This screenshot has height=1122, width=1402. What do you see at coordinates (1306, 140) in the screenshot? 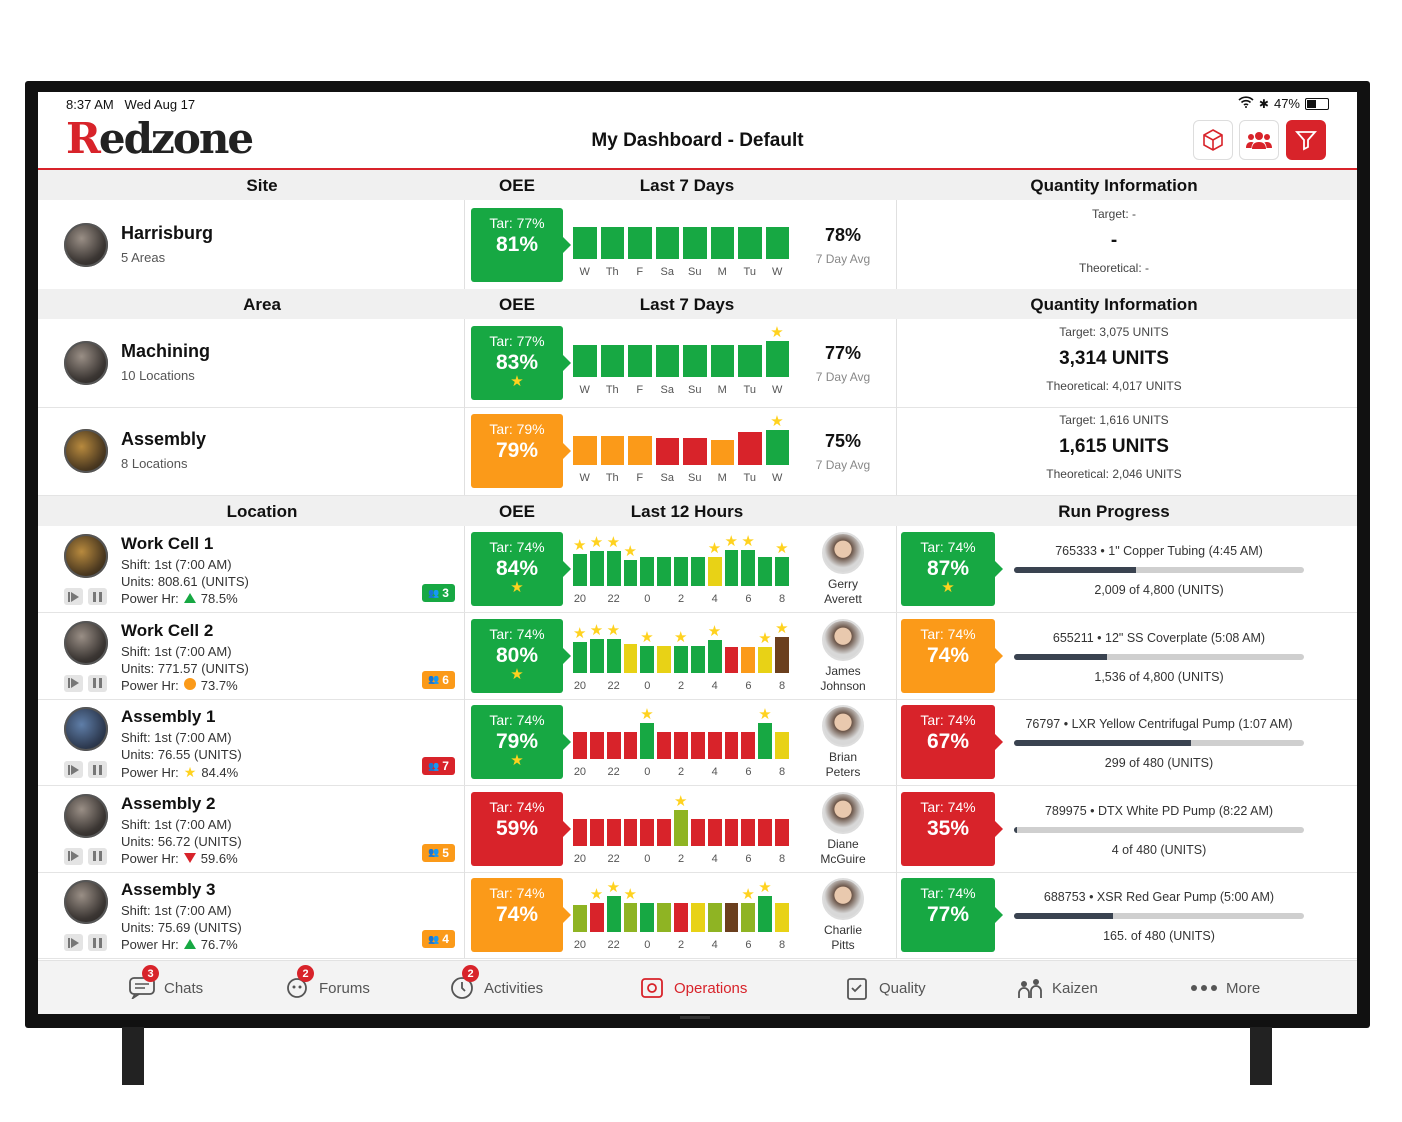
I see `filter-button` at bounding box center [1306, 140].